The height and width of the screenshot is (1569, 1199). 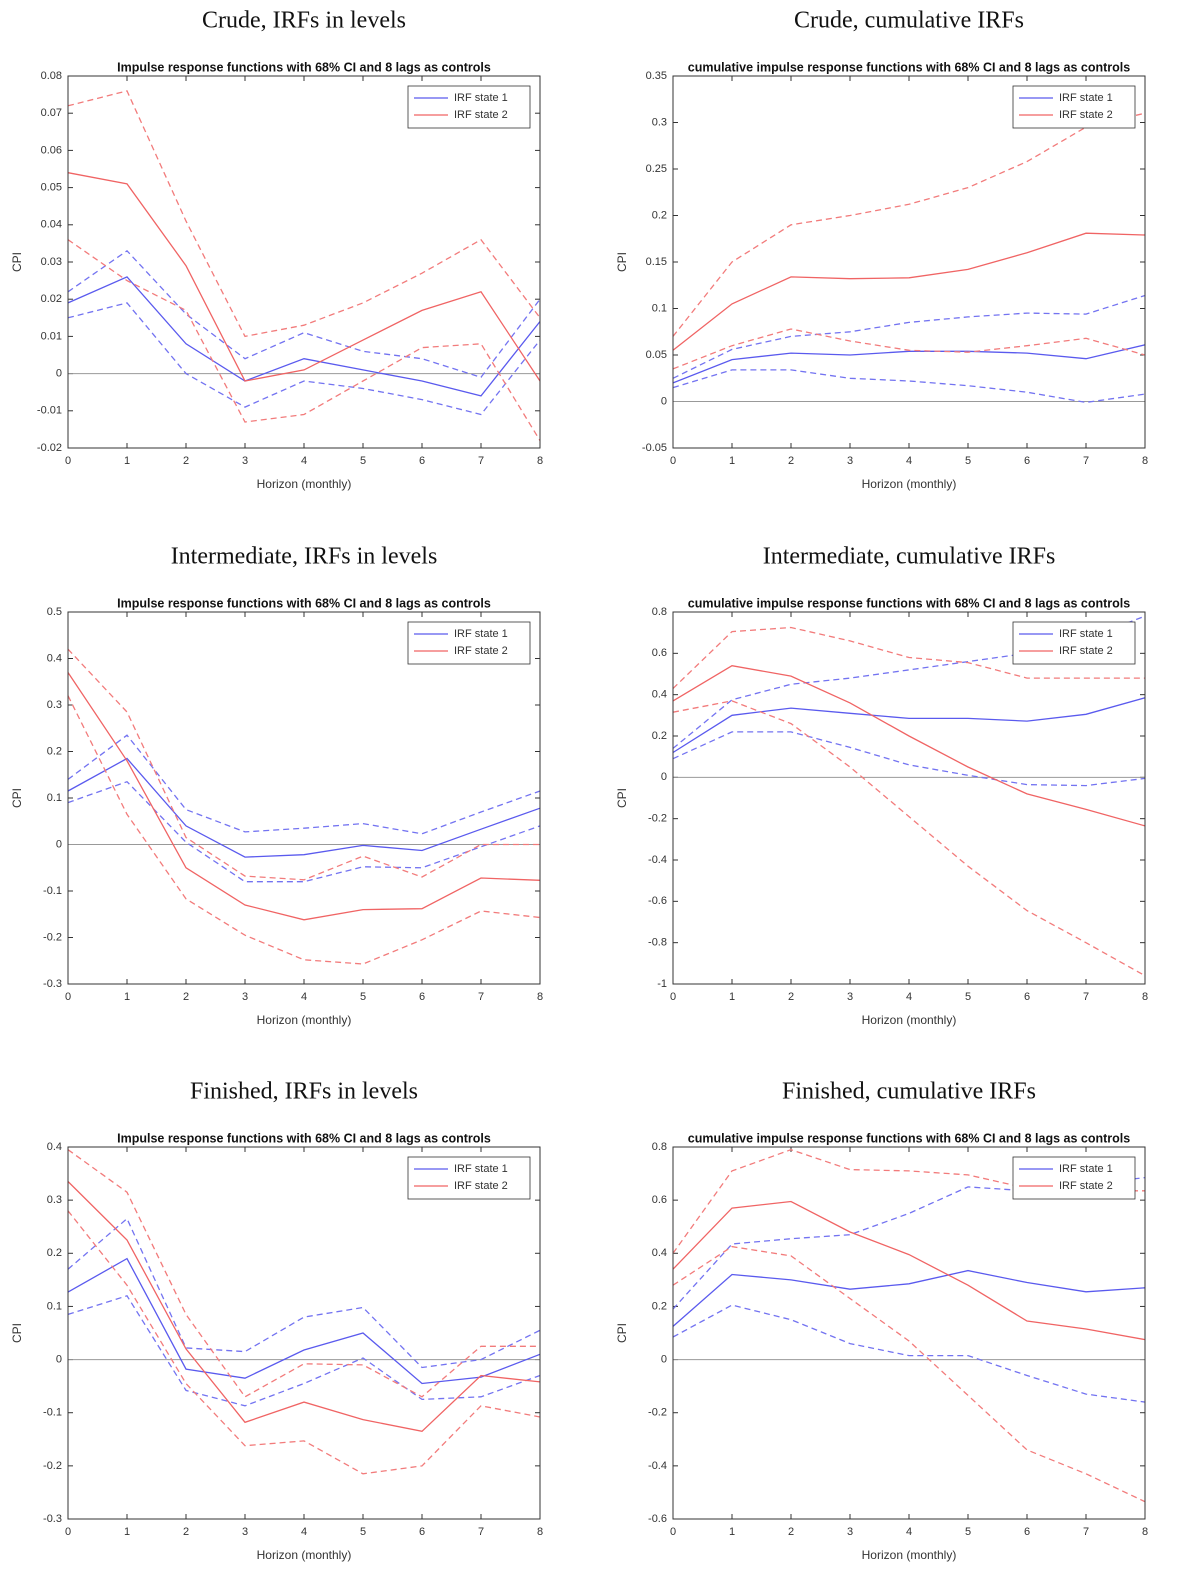 What do you see at coordinates (659, 122) in the screenshot?
I see `y-tick-label: 0.3` at bounding box center [659, 122].